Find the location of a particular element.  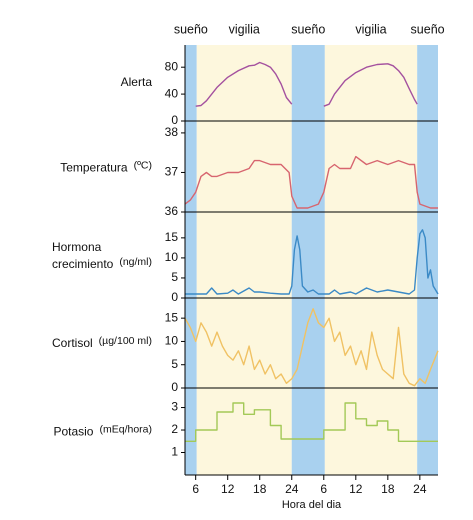

y-tick-label: 38 is located at coordinates (172, 132).